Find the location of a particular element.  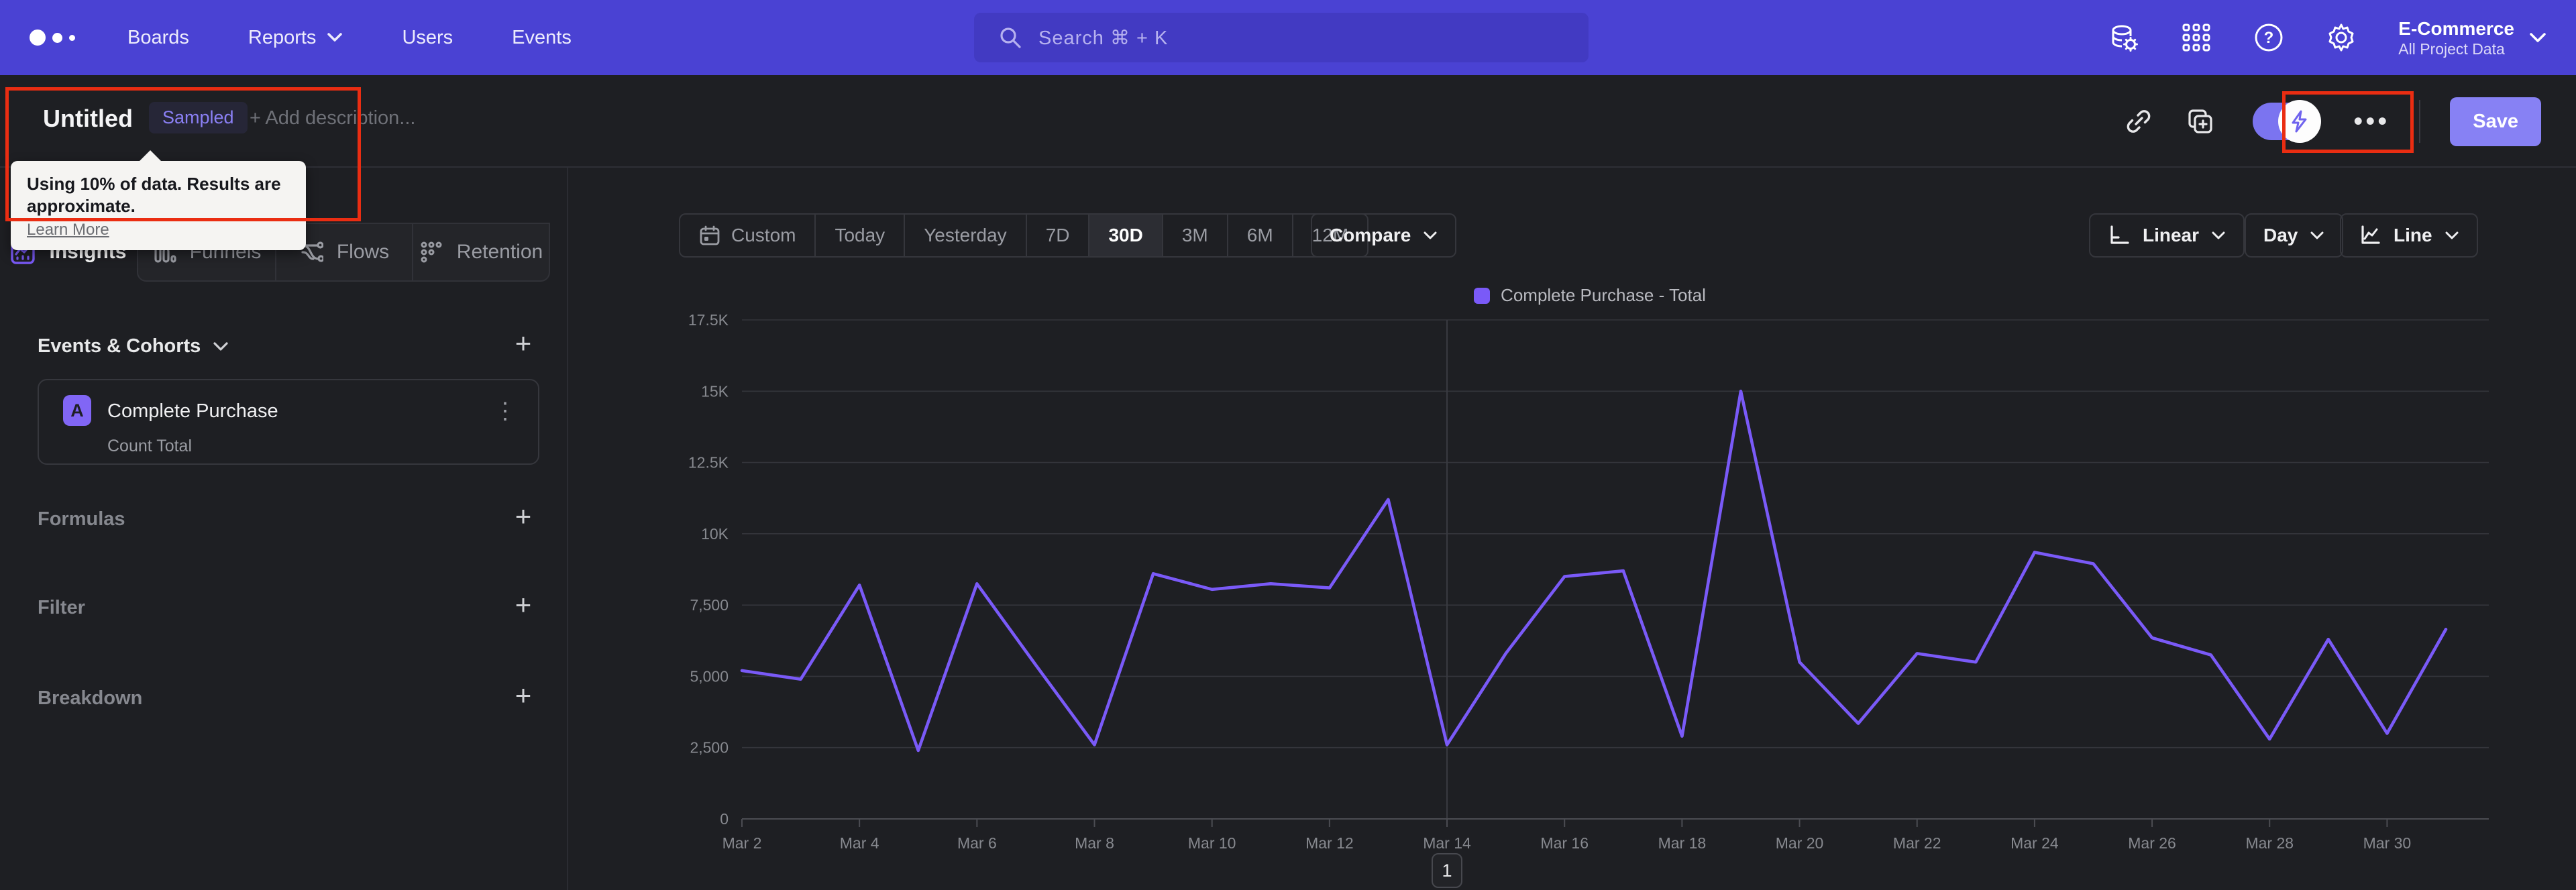

nav-right-cluster: ? E-Commerce All Project Data is located at coordinates (2327, 37).